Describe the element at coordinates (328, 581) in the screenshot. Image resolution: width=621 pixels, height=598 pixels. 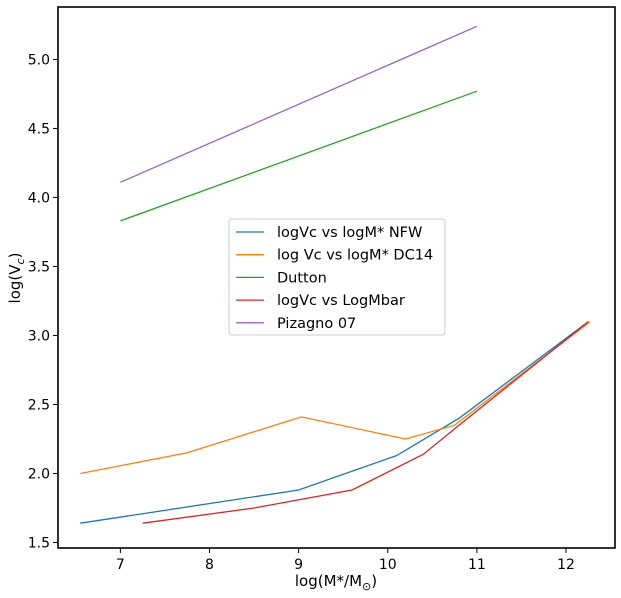
I see `x-axis-title-text: log(M*/M` at that location.